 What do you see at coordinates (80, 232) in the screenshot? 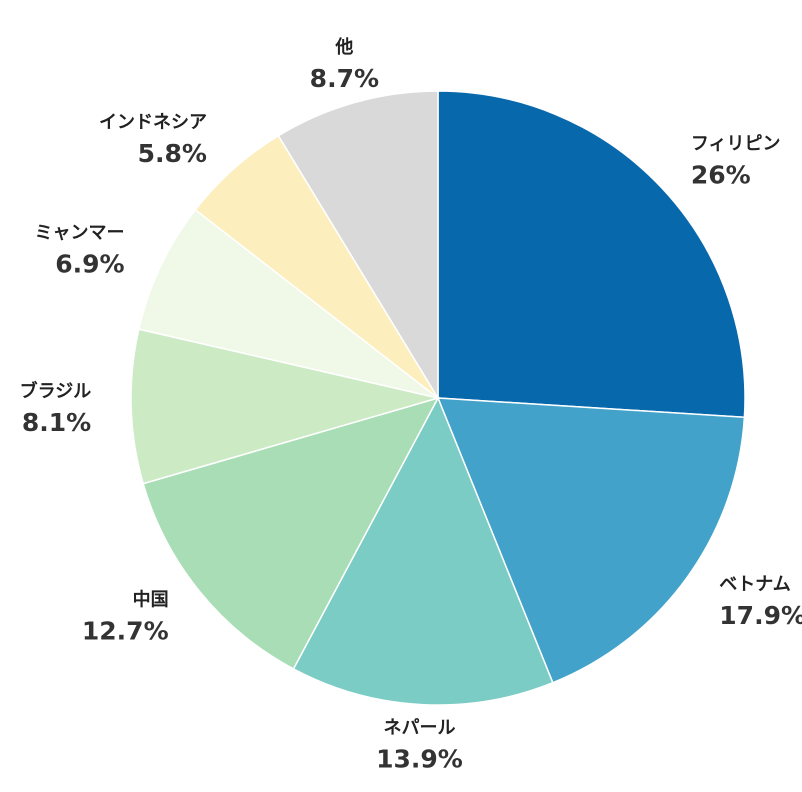
I see `slice-category: ミャンマー` at bounding box center [80, 232].